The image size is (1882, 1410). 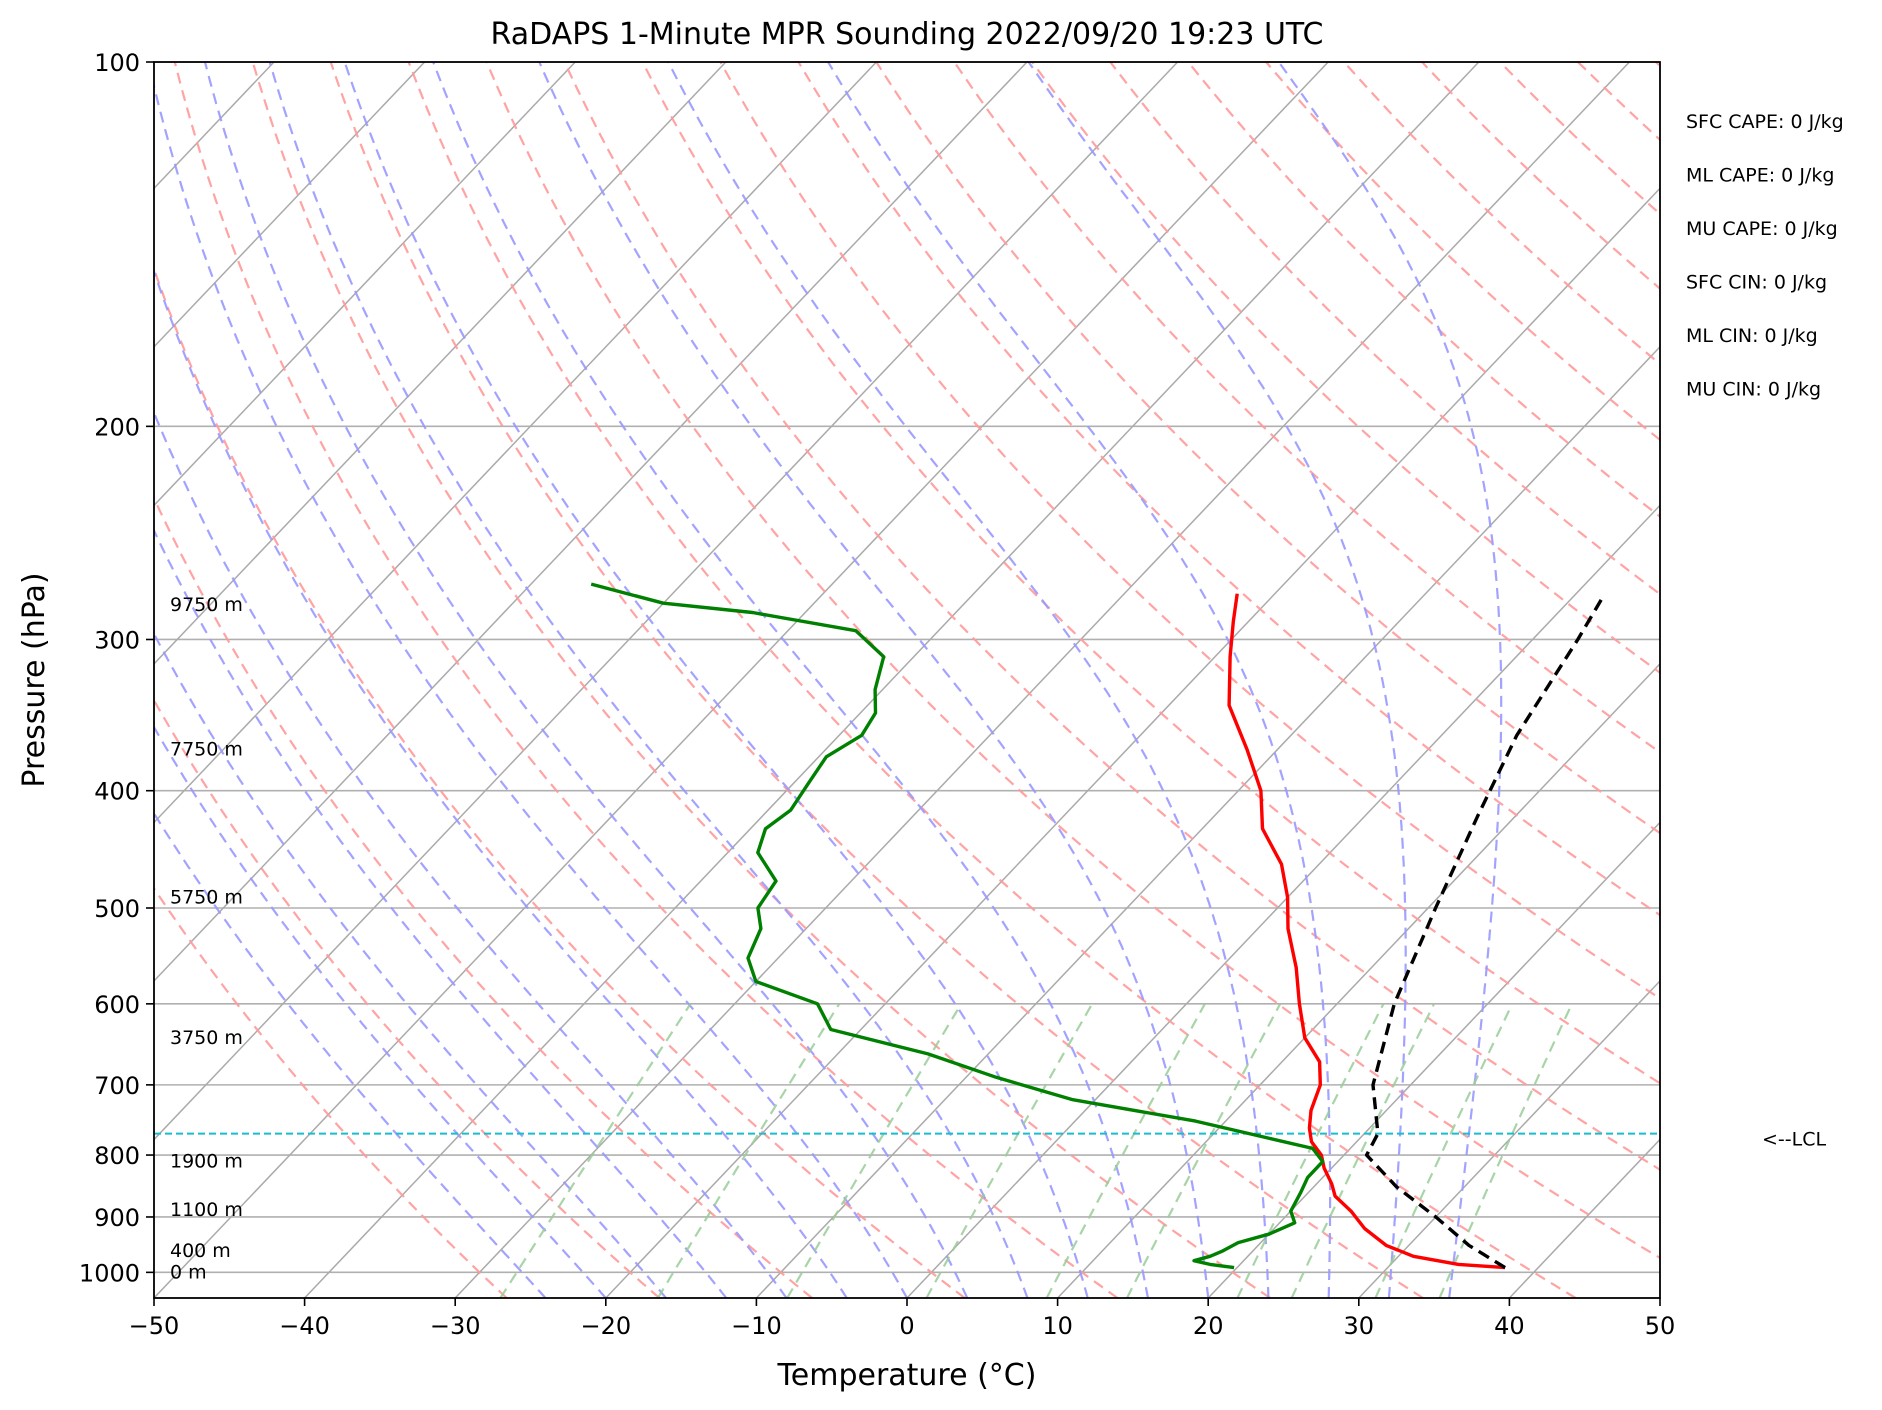 I want to click on height-label: 7750 m, so click(x=206, y=750).